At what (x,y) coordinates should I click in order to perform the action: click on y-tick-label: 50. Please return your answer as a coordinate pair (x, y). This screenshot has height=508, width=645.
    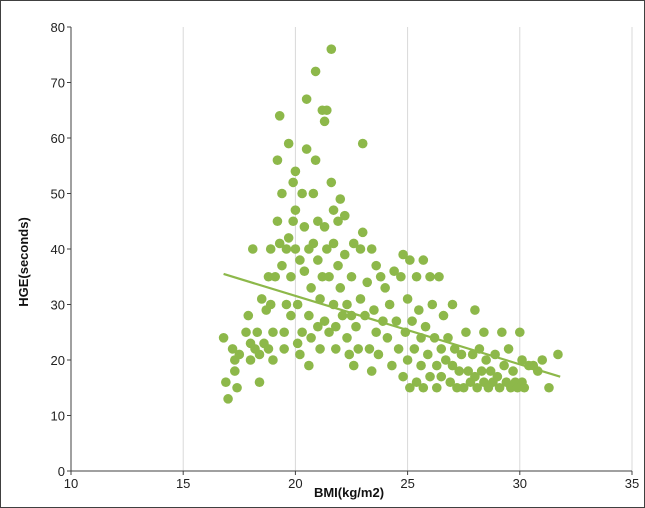
    Looking at the image, I should click on (58, 194).